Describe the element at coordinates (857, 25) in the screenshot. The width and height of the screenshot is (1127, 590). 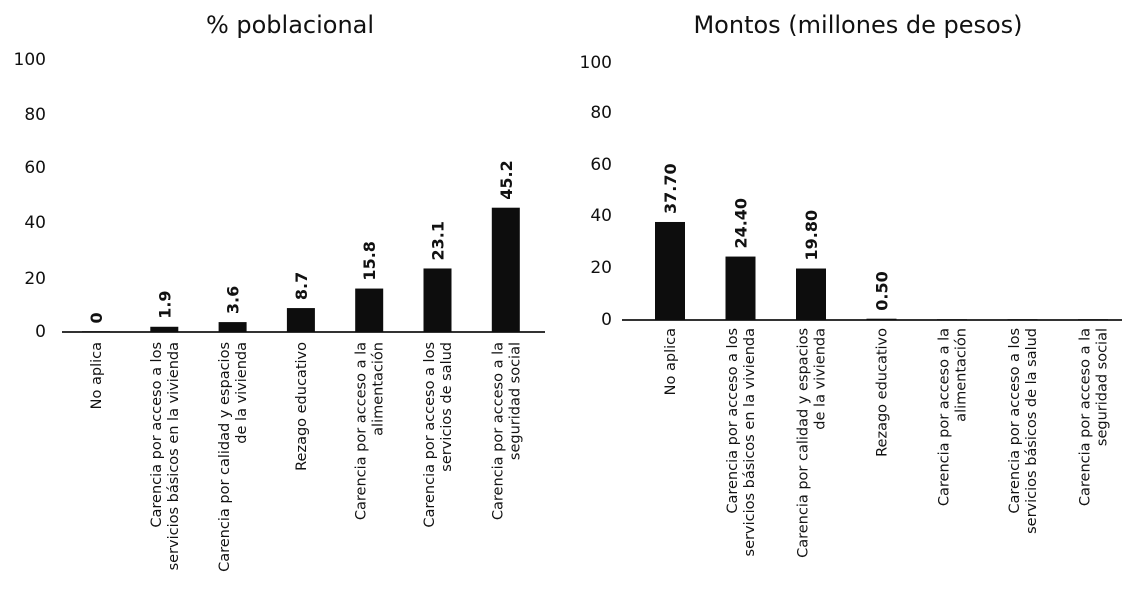
I see `chart-title: Montos (millones de pesos)` at that location.